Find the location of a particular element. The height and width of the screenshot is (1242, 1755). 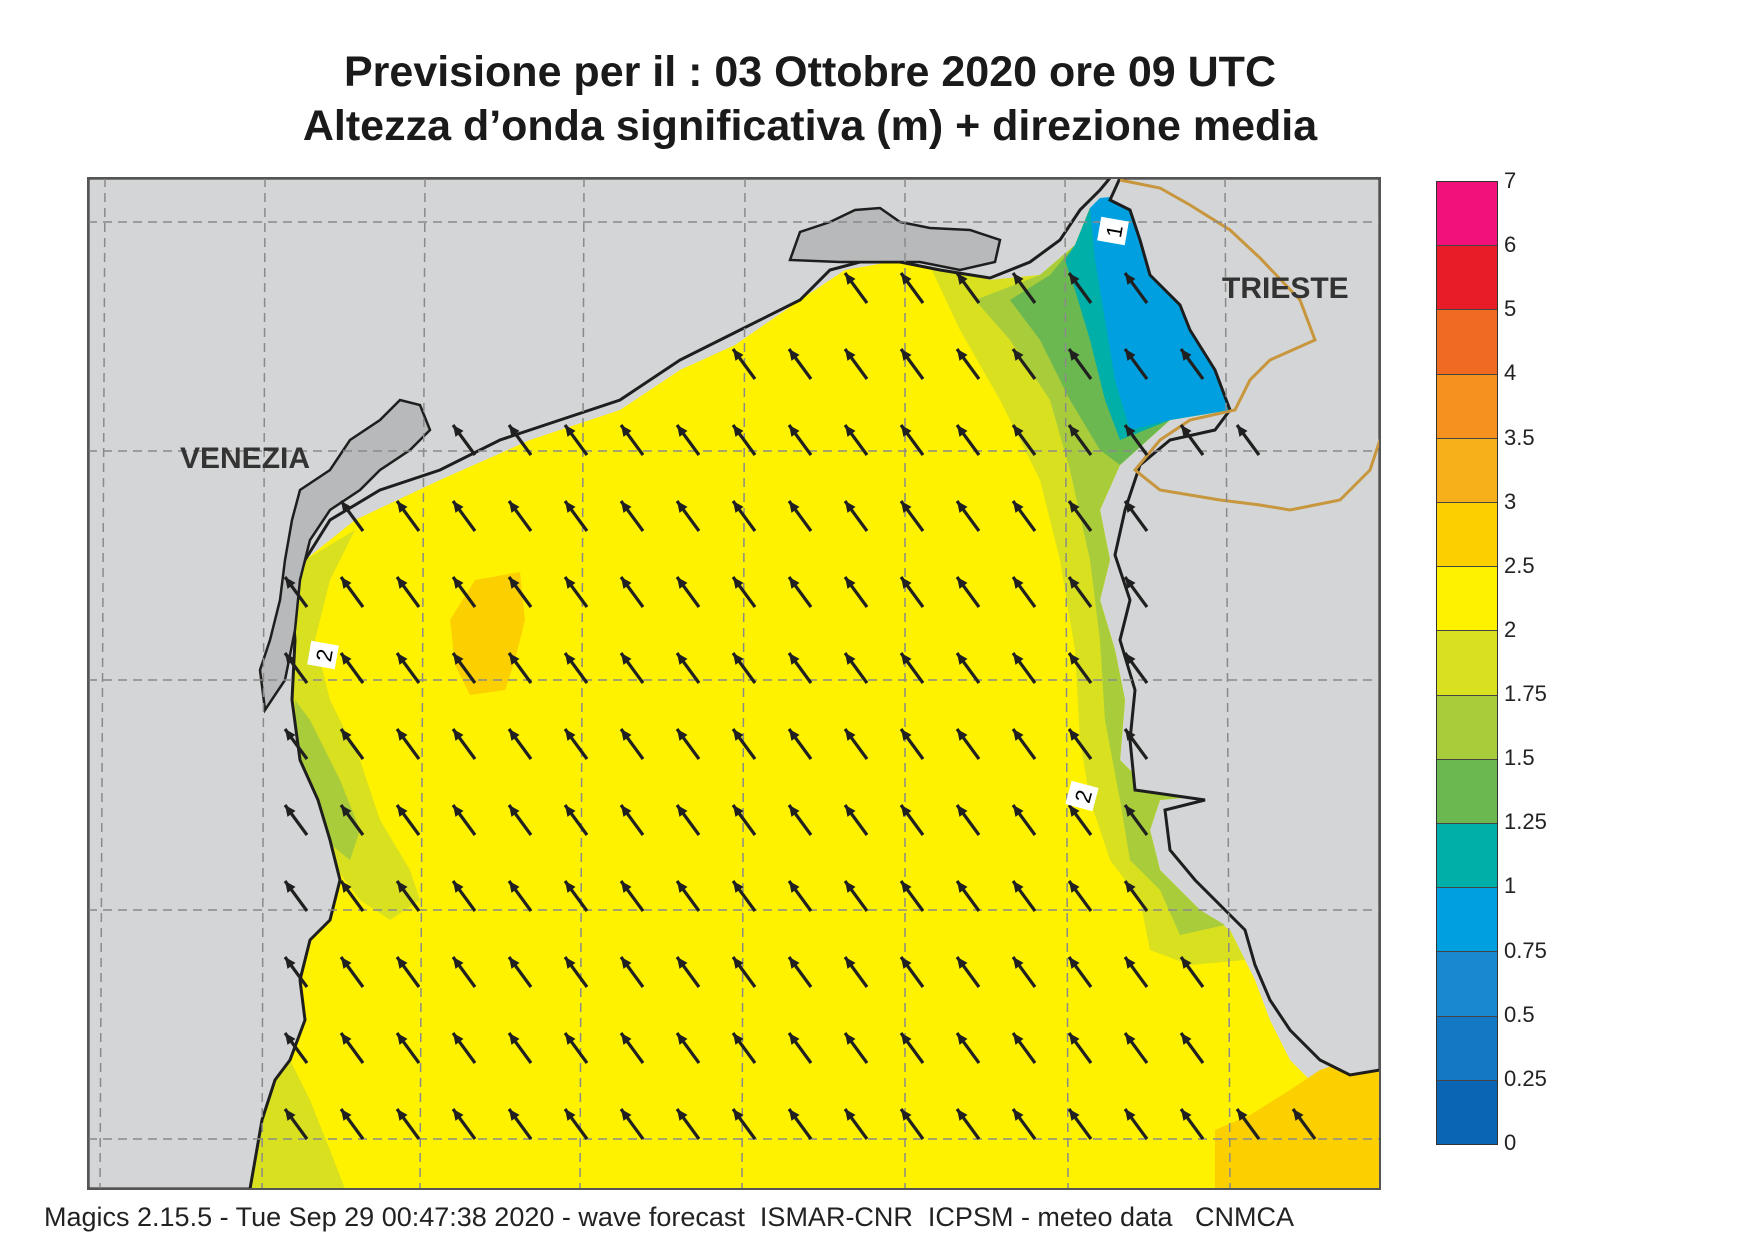

zone-coastal-west-inner is located at coordinates (327, 780).